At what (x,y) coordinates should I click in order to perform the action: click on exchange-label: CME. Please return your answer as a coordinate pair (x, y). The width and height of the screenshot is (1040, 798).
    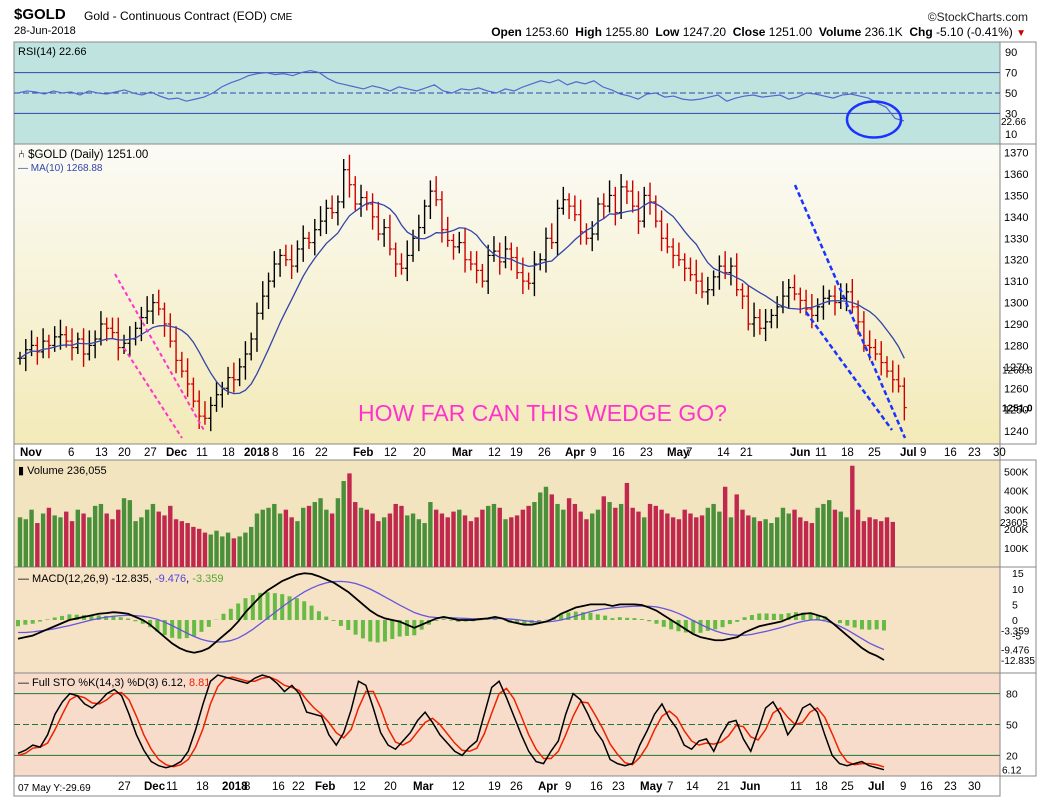
    Looking at the image, I should click on (281, 17).